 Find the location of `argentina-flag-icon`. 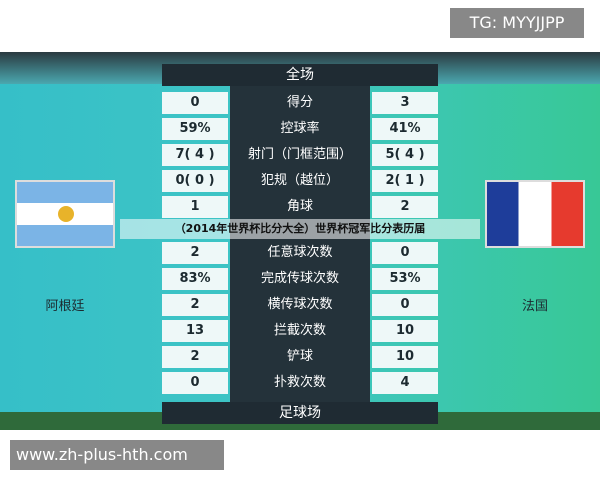

argentina-flag-icon is located at coordinates (65, 214).